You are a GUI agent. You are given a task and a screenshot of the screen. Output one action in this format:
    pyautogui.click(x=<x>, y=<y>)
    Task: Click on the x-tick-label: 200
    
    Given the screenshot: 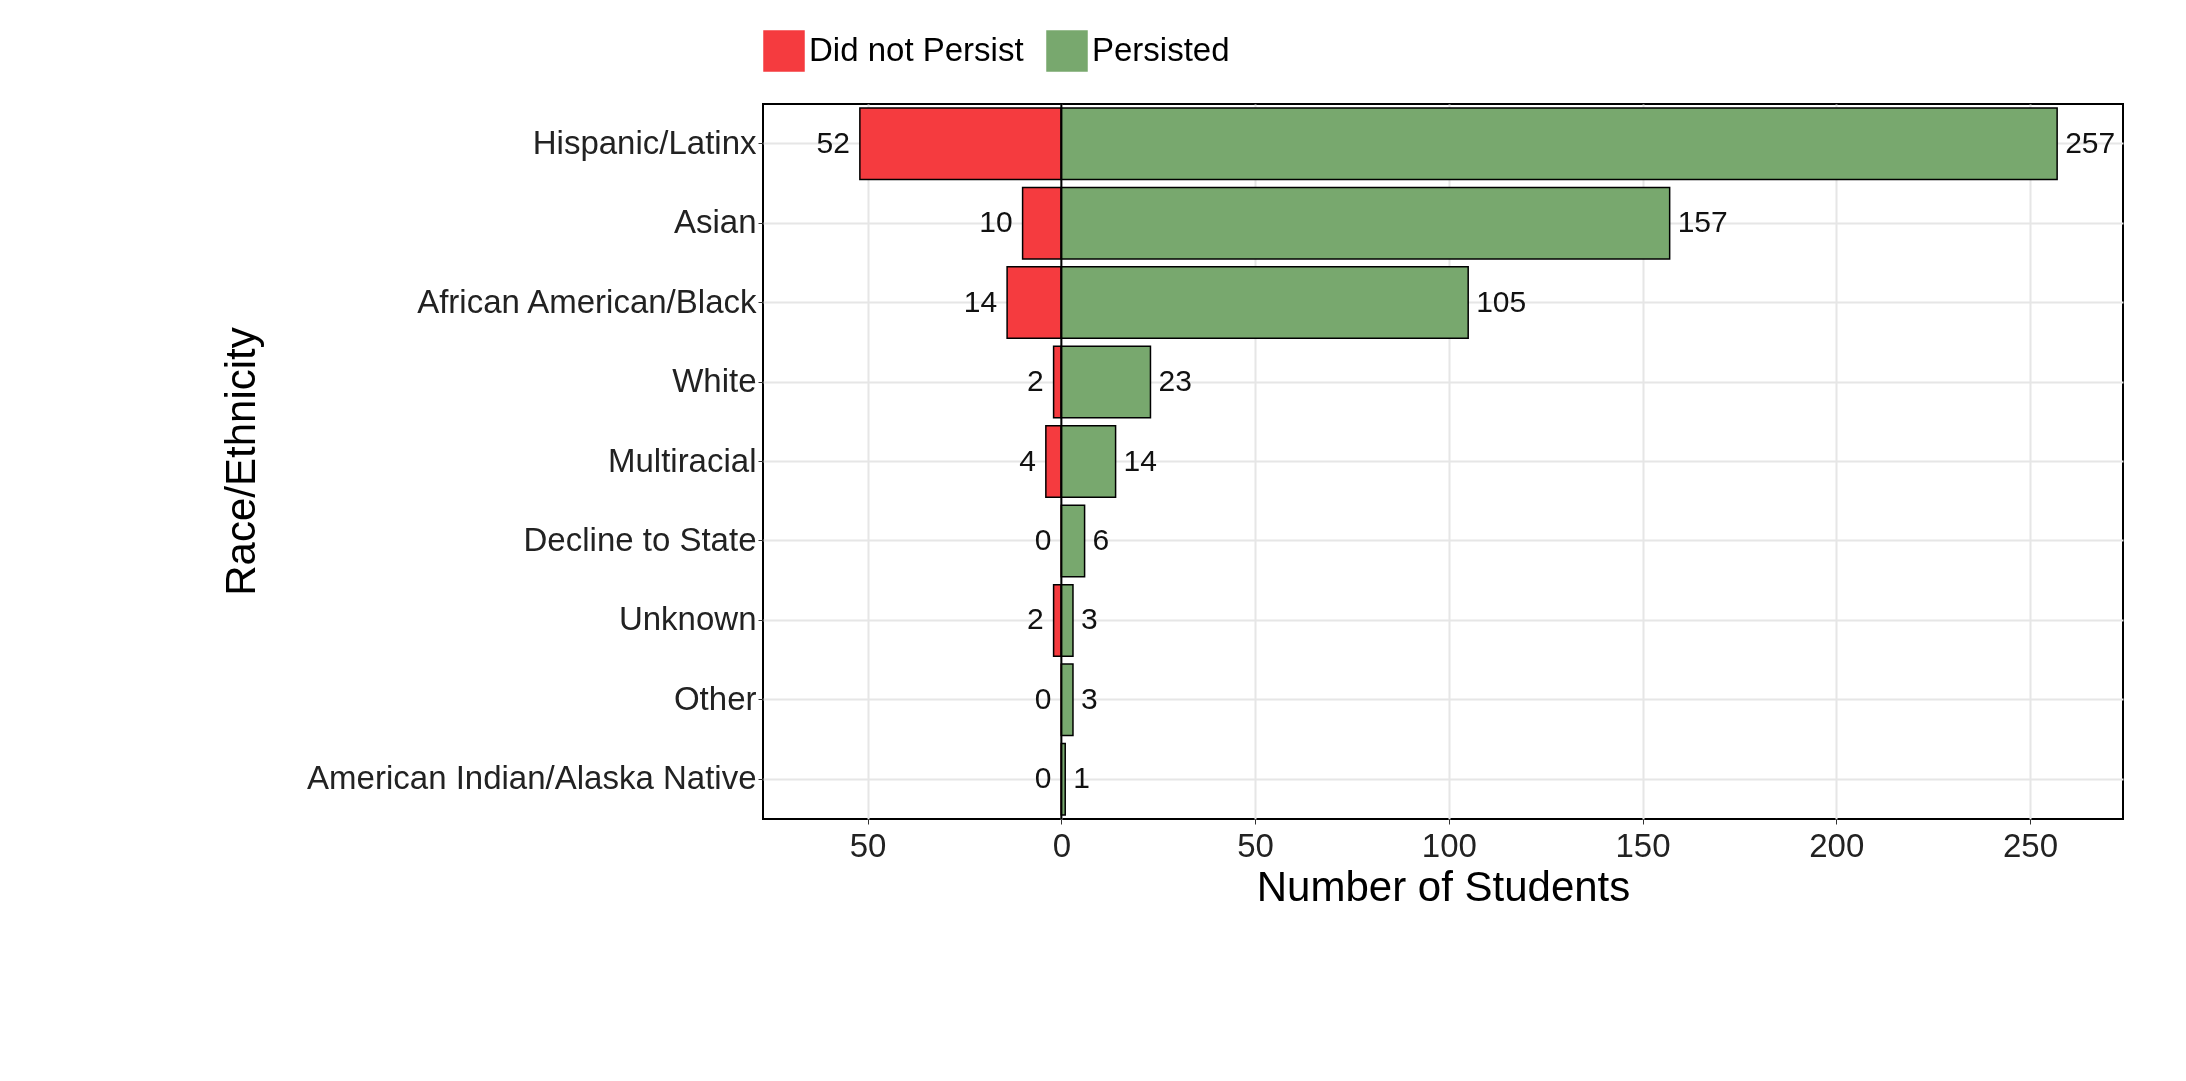 What is the action you would take?
    pyautogui.click(x=1837, y=845)
    